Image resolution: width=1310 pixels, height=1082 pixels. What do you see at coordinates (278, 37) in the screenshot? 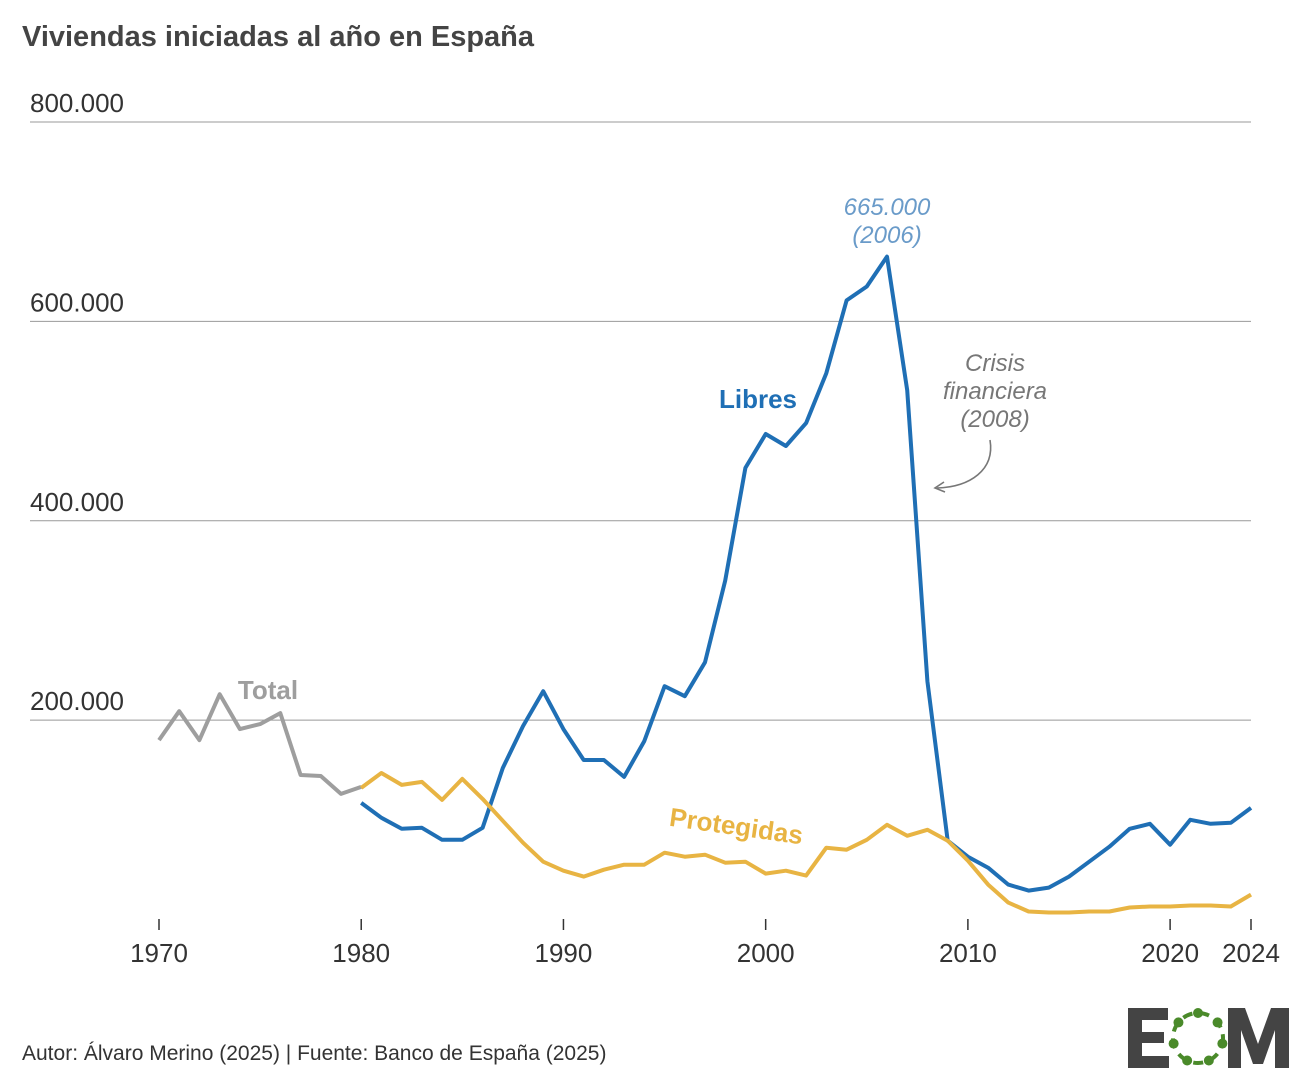
I see `chart-title: Viviendas iniciadas al año en España` at bounding box center [278, 37].